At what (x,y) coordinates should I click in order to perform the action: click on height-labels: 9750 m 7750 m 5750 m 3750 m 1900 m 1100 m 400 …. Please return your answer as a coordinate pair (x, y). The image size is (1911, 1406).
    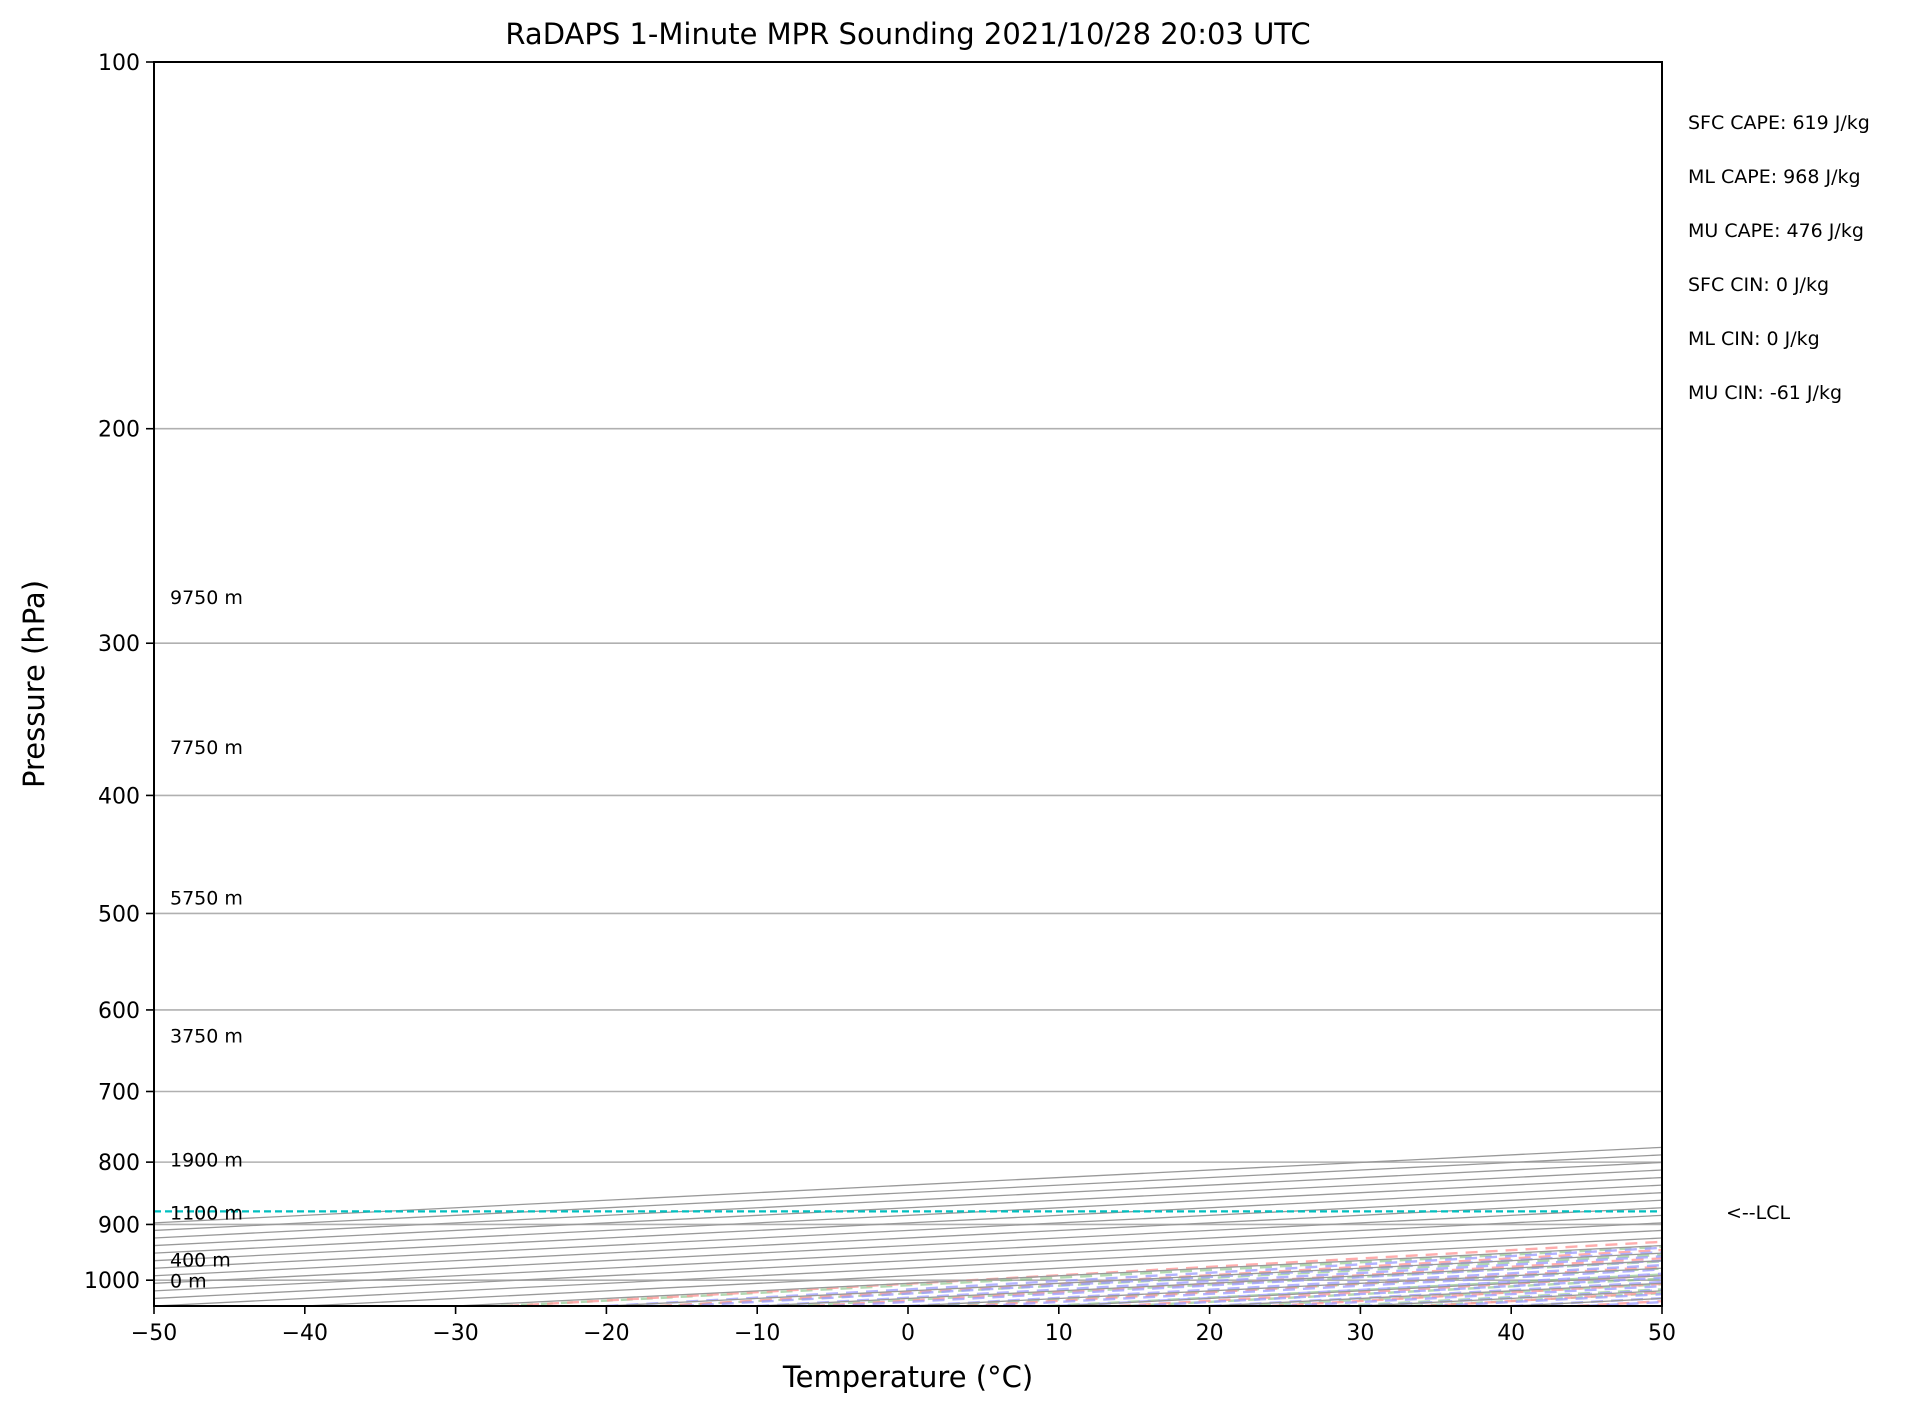
    Looking at the image, I should click on (206, 940).